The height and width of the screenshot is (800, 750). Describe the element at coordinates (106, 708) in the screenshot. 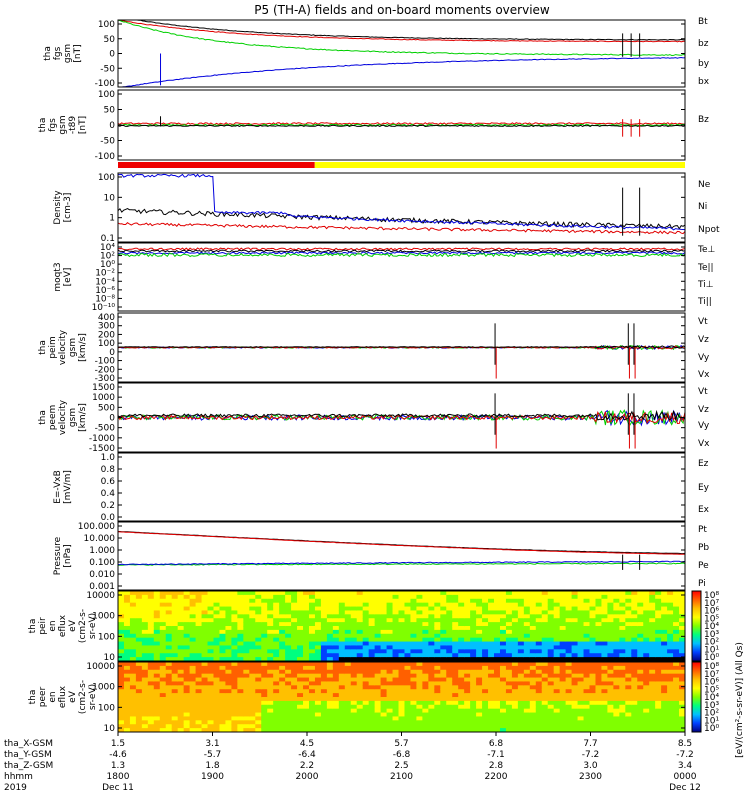

I see `y-tick-label: 100` at that location.